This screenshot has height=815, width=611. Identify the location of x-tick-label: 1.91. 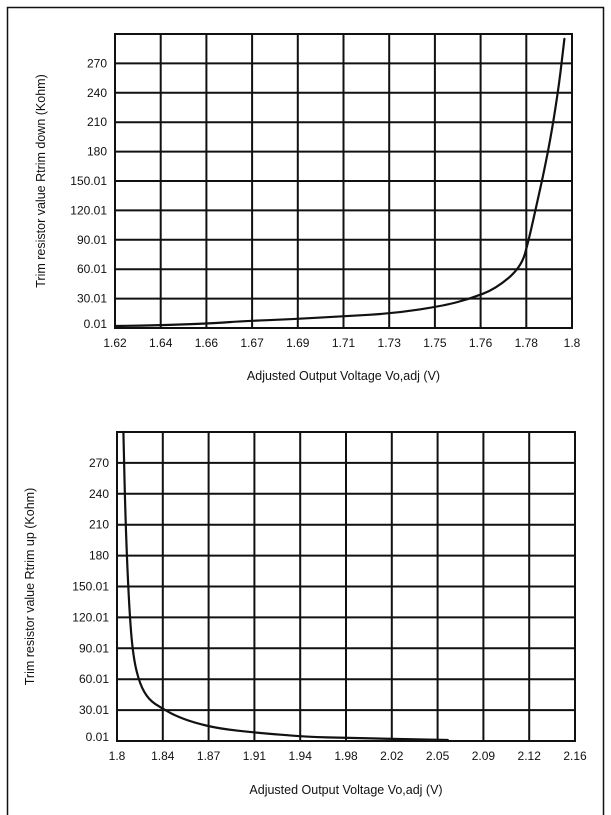
(255, 756).